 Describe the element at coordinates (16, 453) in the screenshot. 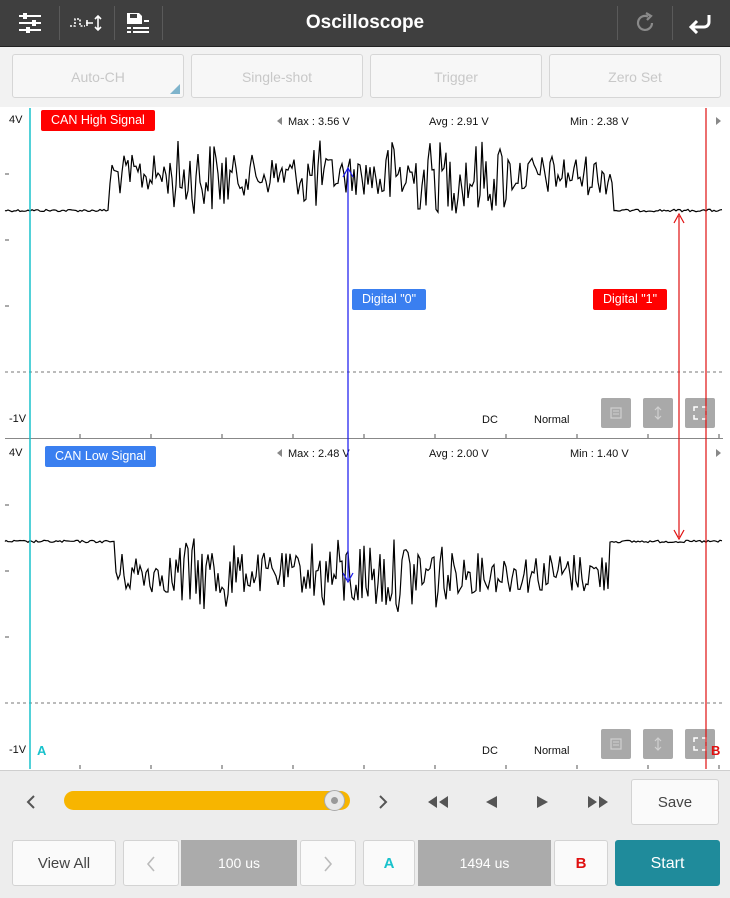

I see `ch2-ymax-label: 4V` at that location.